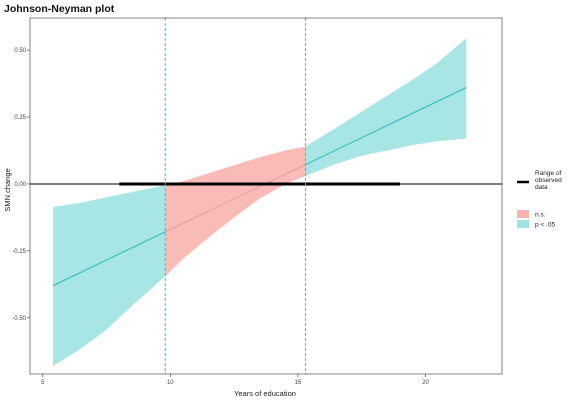  What do you see at coordinates (19, 319) in the screenshot?
I see `y-tick-label: -0.50` at bounding box center [19, 319].